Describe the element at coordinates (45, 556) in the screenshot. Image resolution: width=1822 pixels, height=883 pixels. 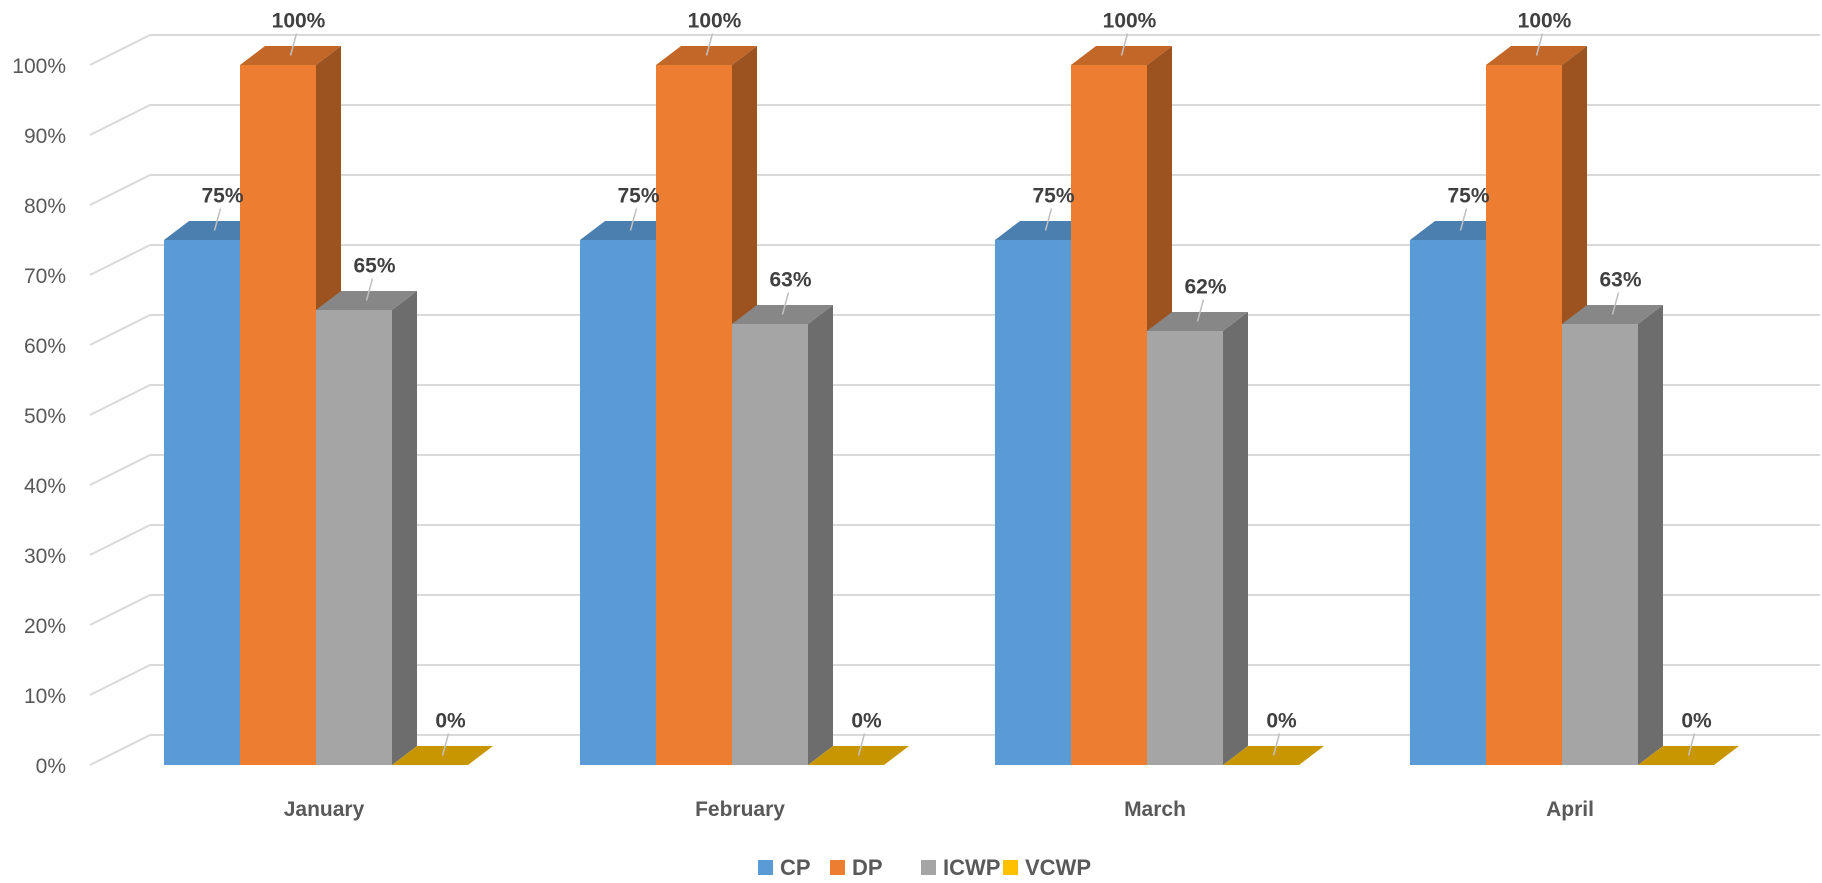
I see `y-tick-label: 30%` at that location.